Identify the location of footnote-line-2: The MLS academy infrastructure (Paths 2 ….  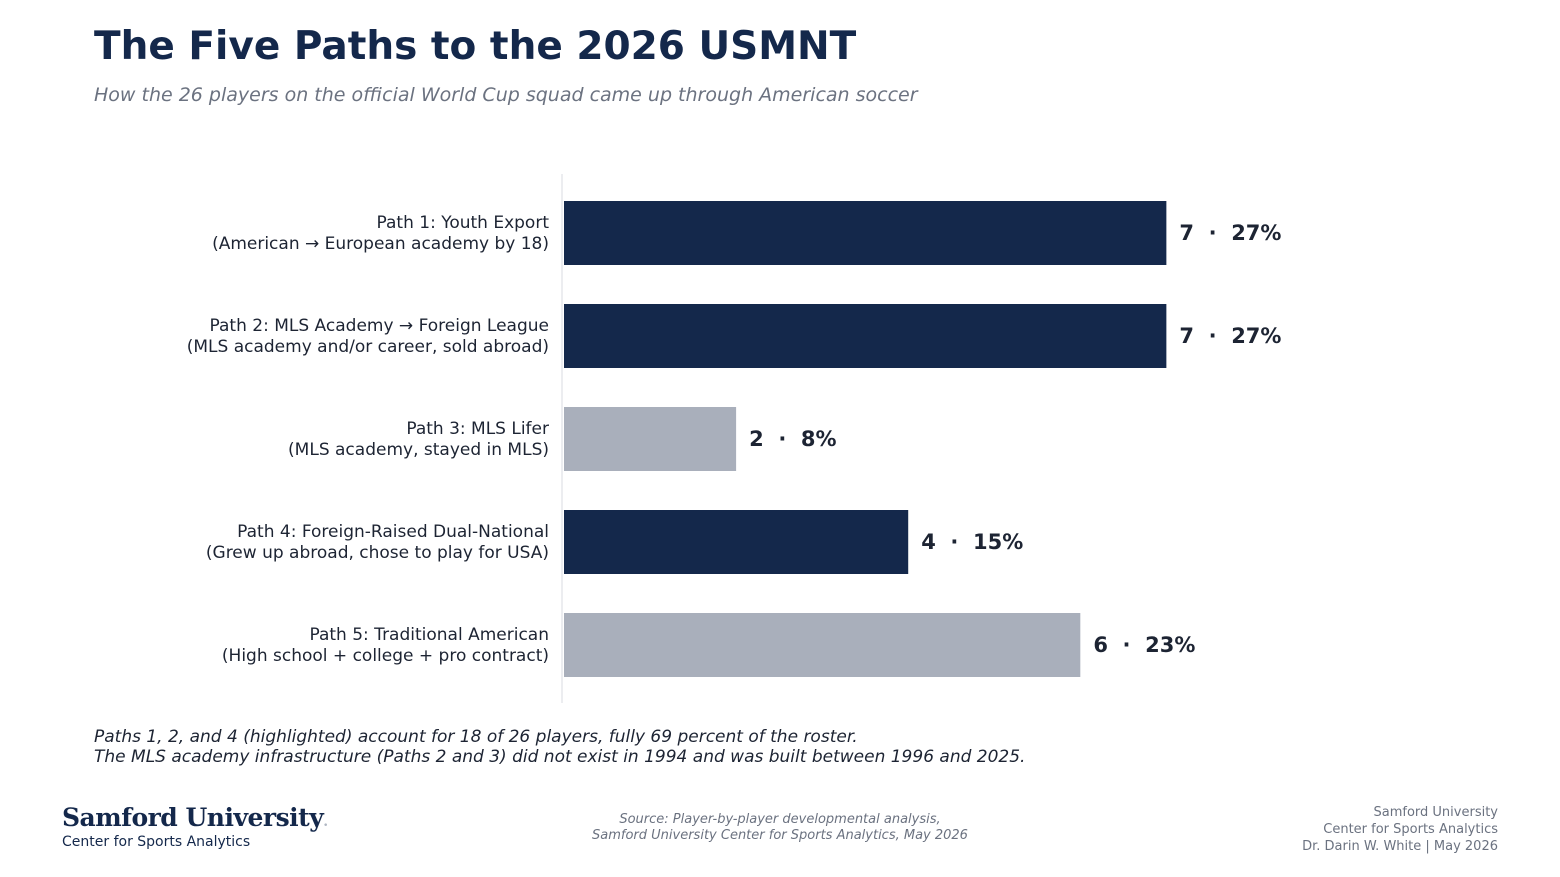
(560, 757).